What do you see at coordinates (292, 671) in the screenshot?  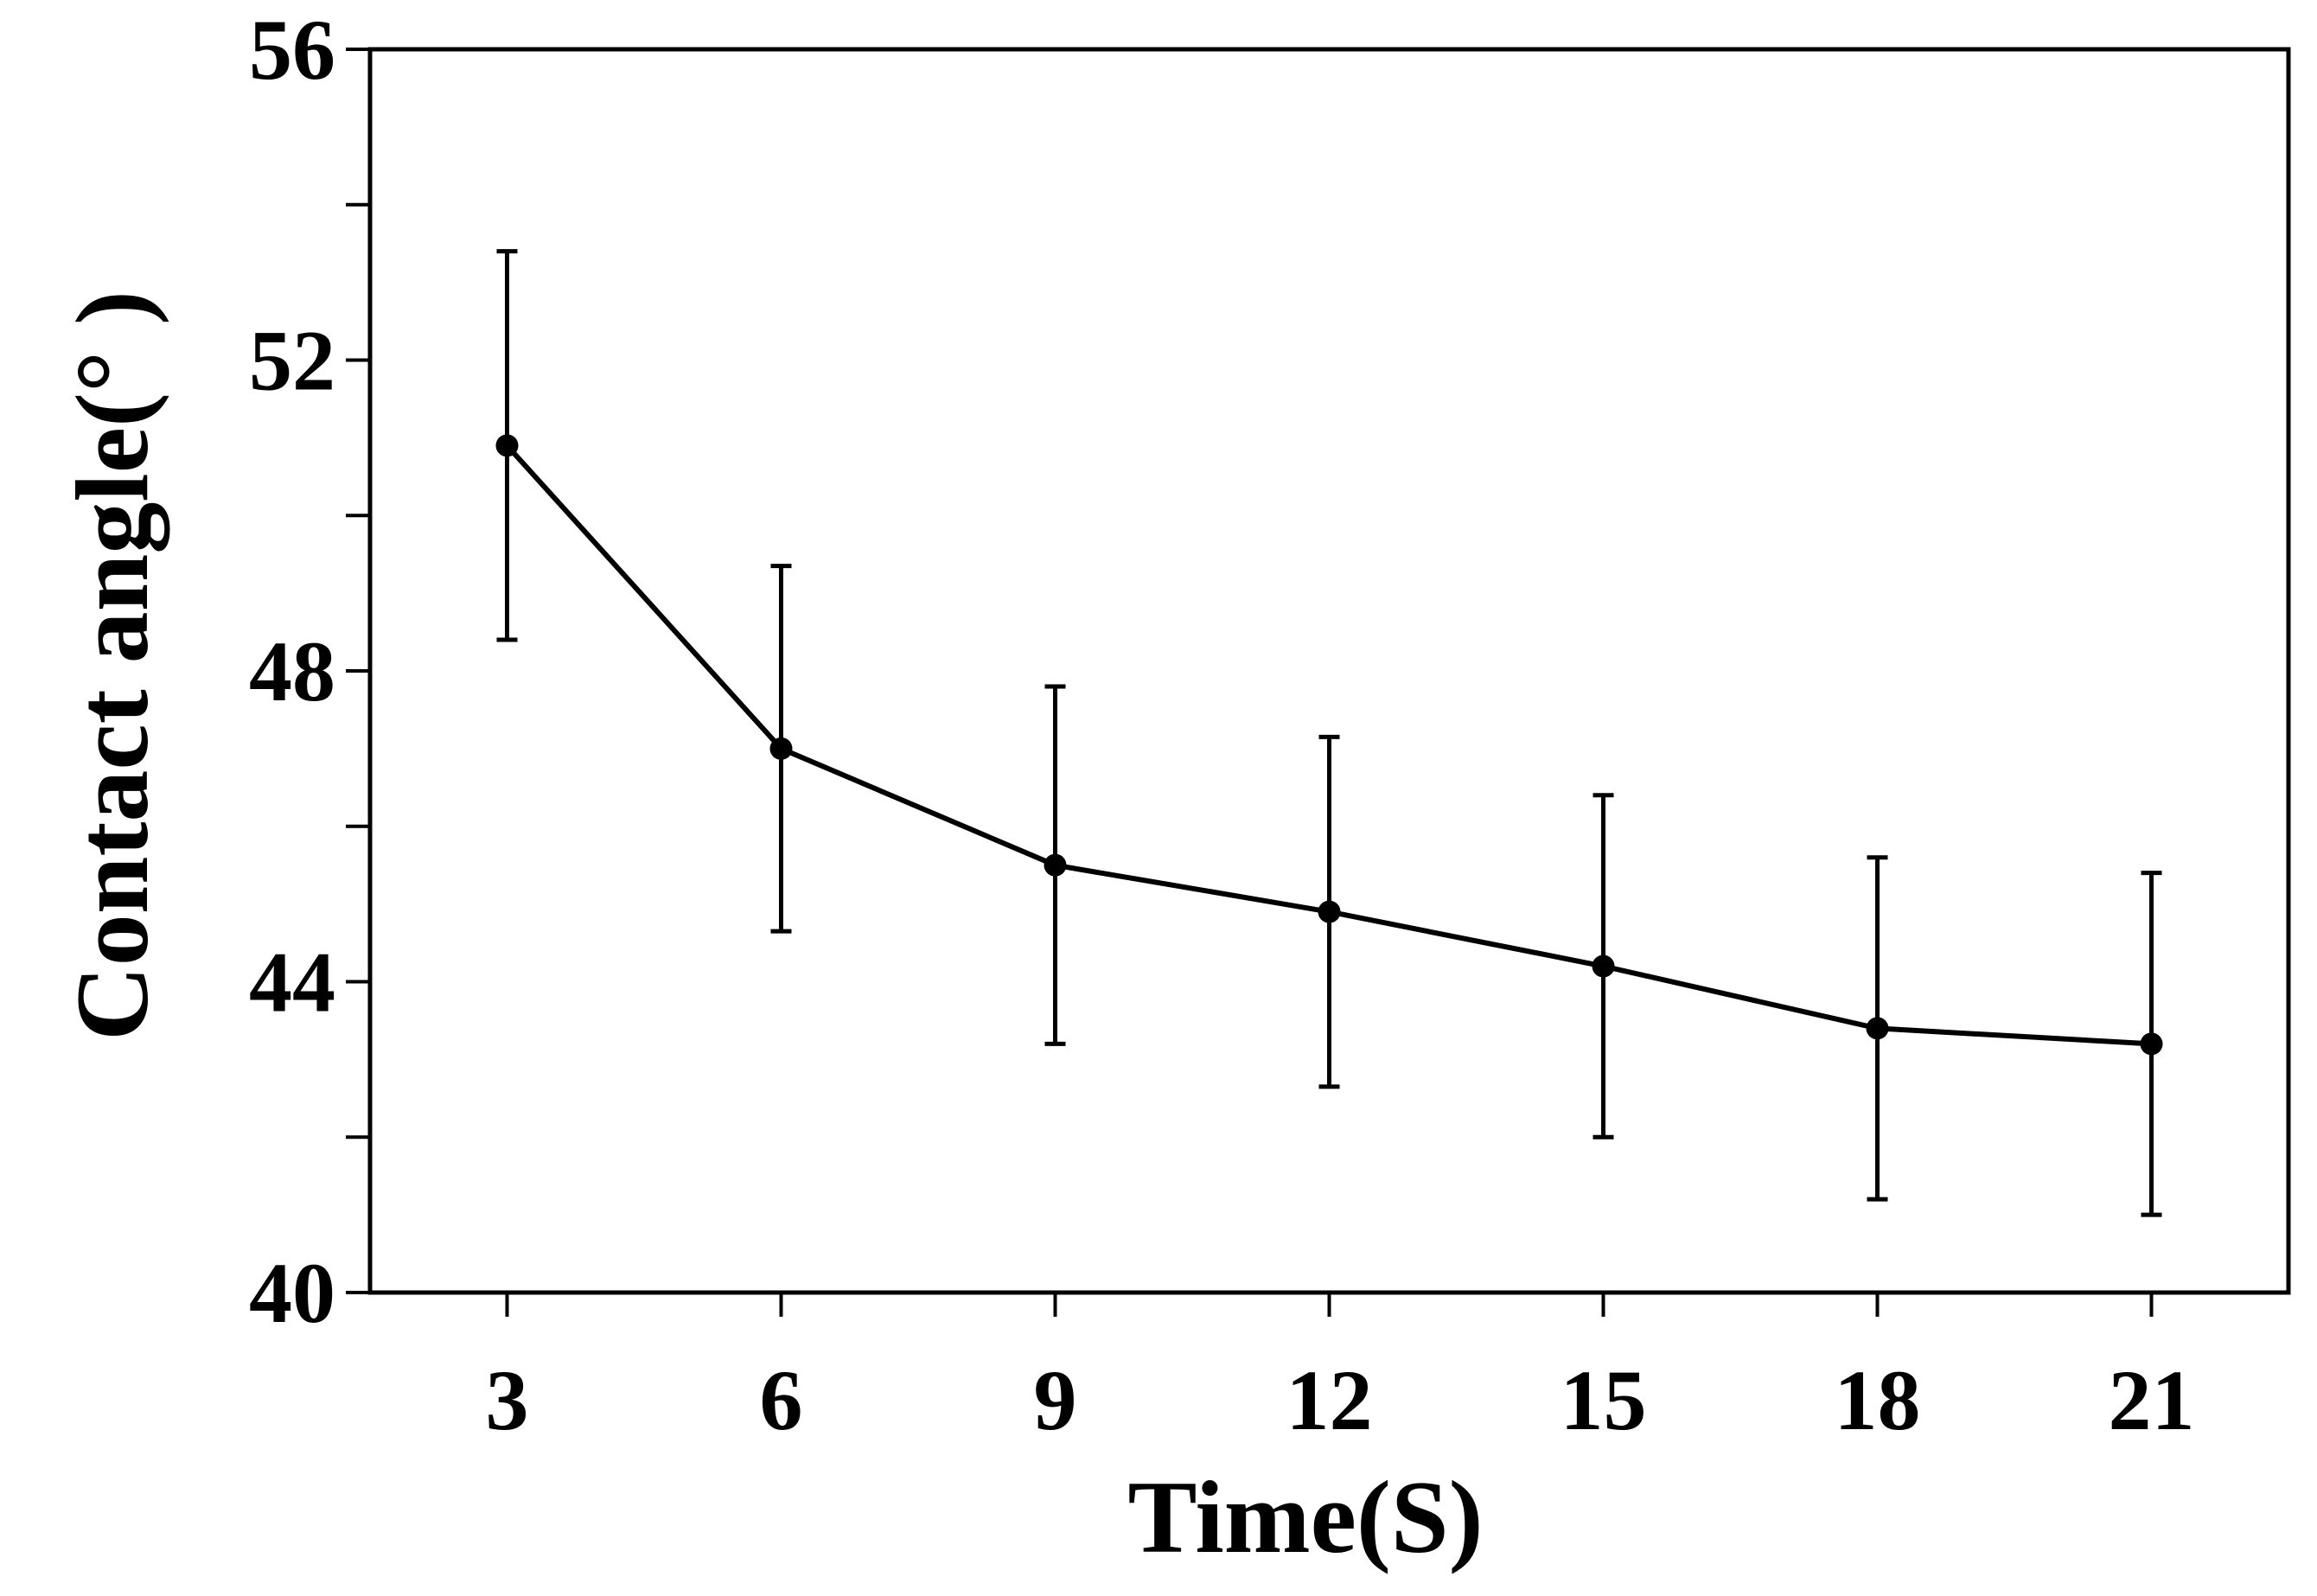 I see `y-tick-label: 48` at bounding box center [292, 671].